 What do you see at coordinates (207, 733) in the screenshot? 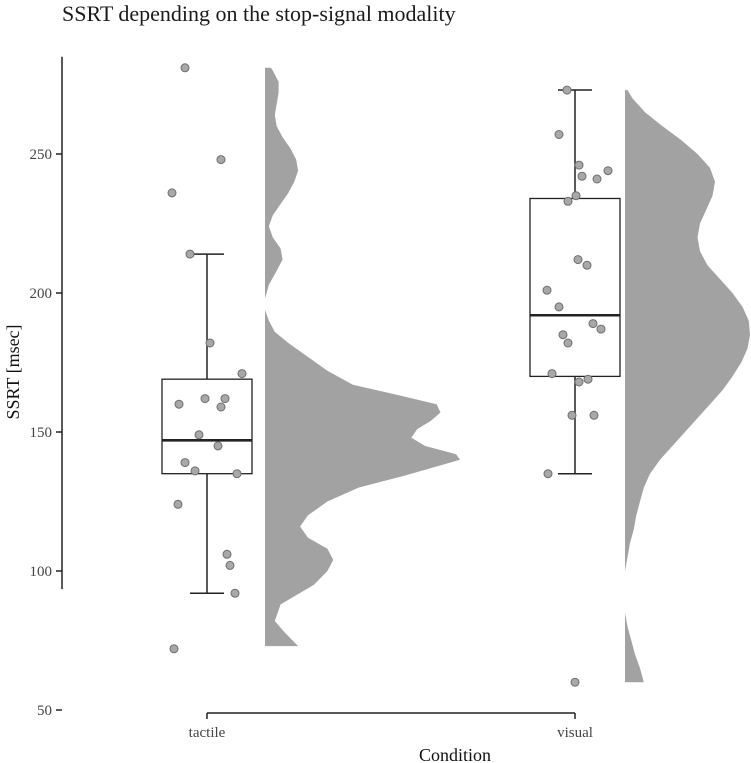
I see `x-tick-label-tactile: tactile` at bounding box center [207, 733].